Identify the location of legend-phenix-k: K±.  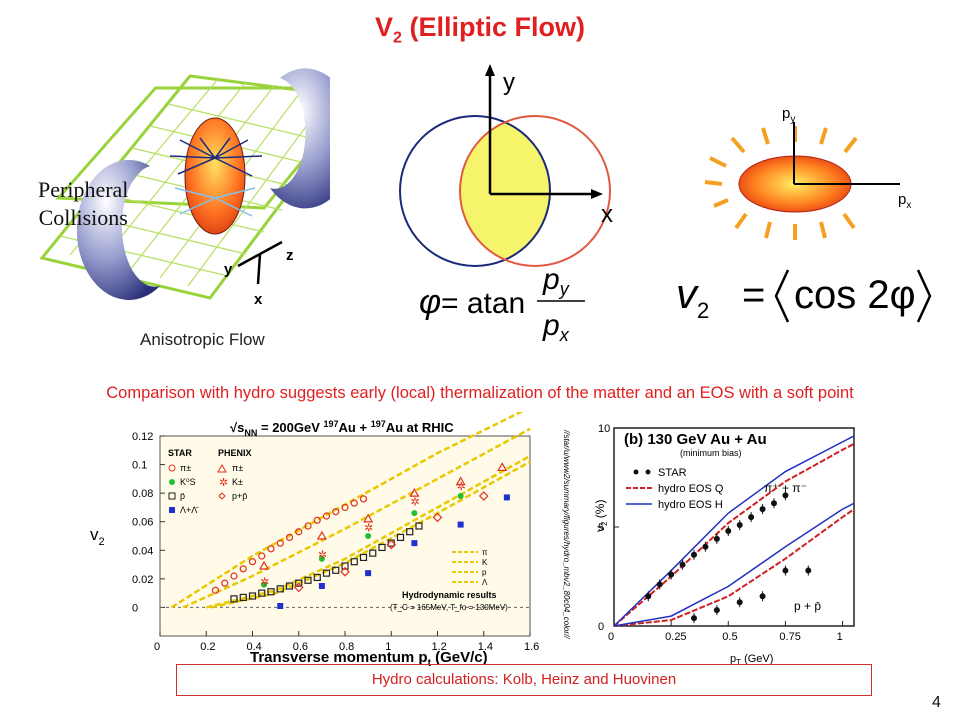
(237, 482).